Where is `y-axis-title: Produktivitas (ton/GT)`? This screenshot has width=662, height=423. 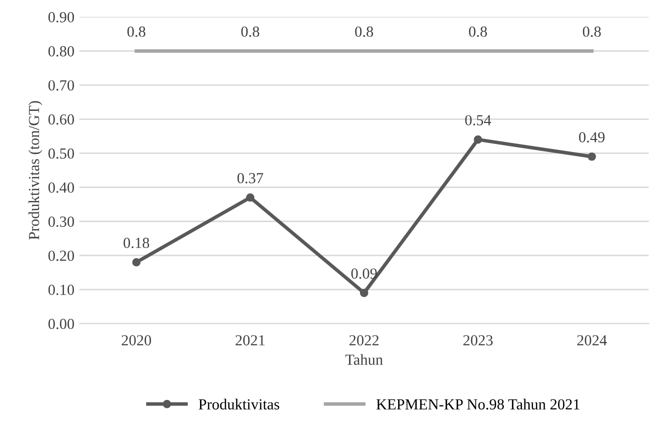
y-axis-title: Produktivitas (ton/GT) is located at coordinates (35, 170).